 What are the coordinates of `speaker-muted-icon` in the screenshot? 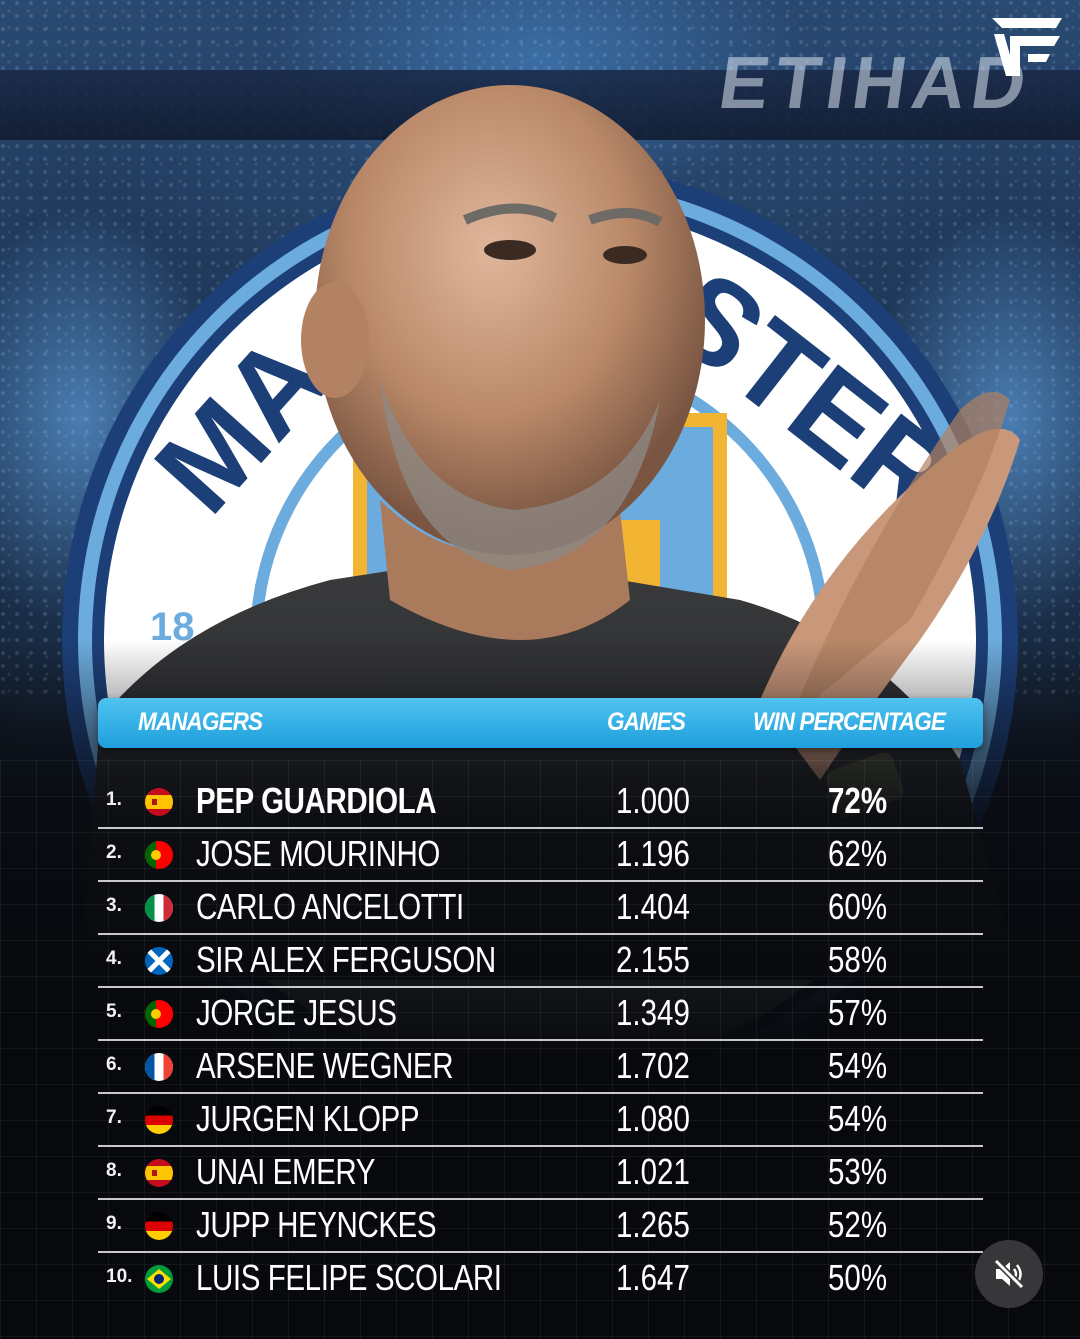 It's located at (1009, 1274).